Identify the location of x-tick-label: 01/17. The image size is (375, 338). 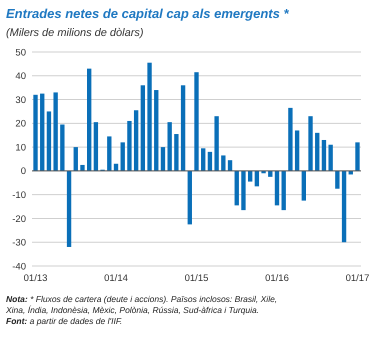
(358, 278).